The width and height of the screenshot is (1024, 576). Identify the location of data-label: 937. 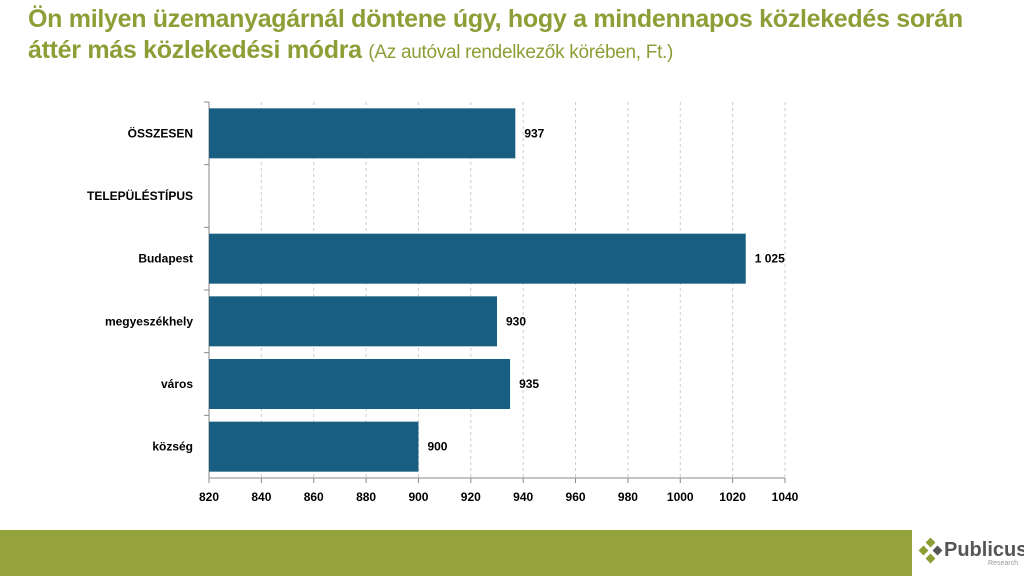
(534, 133).